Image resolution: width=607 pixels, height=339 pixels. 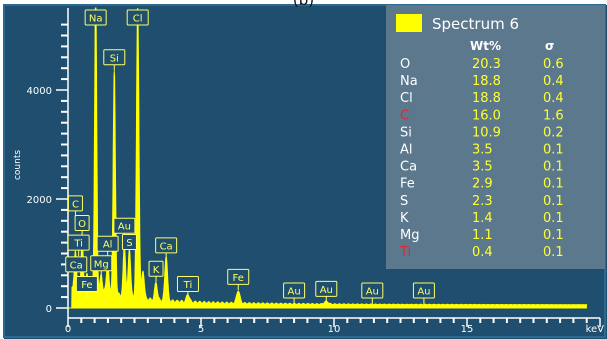 I want to click on peak-label: Cl, so click(x=137, y=20).